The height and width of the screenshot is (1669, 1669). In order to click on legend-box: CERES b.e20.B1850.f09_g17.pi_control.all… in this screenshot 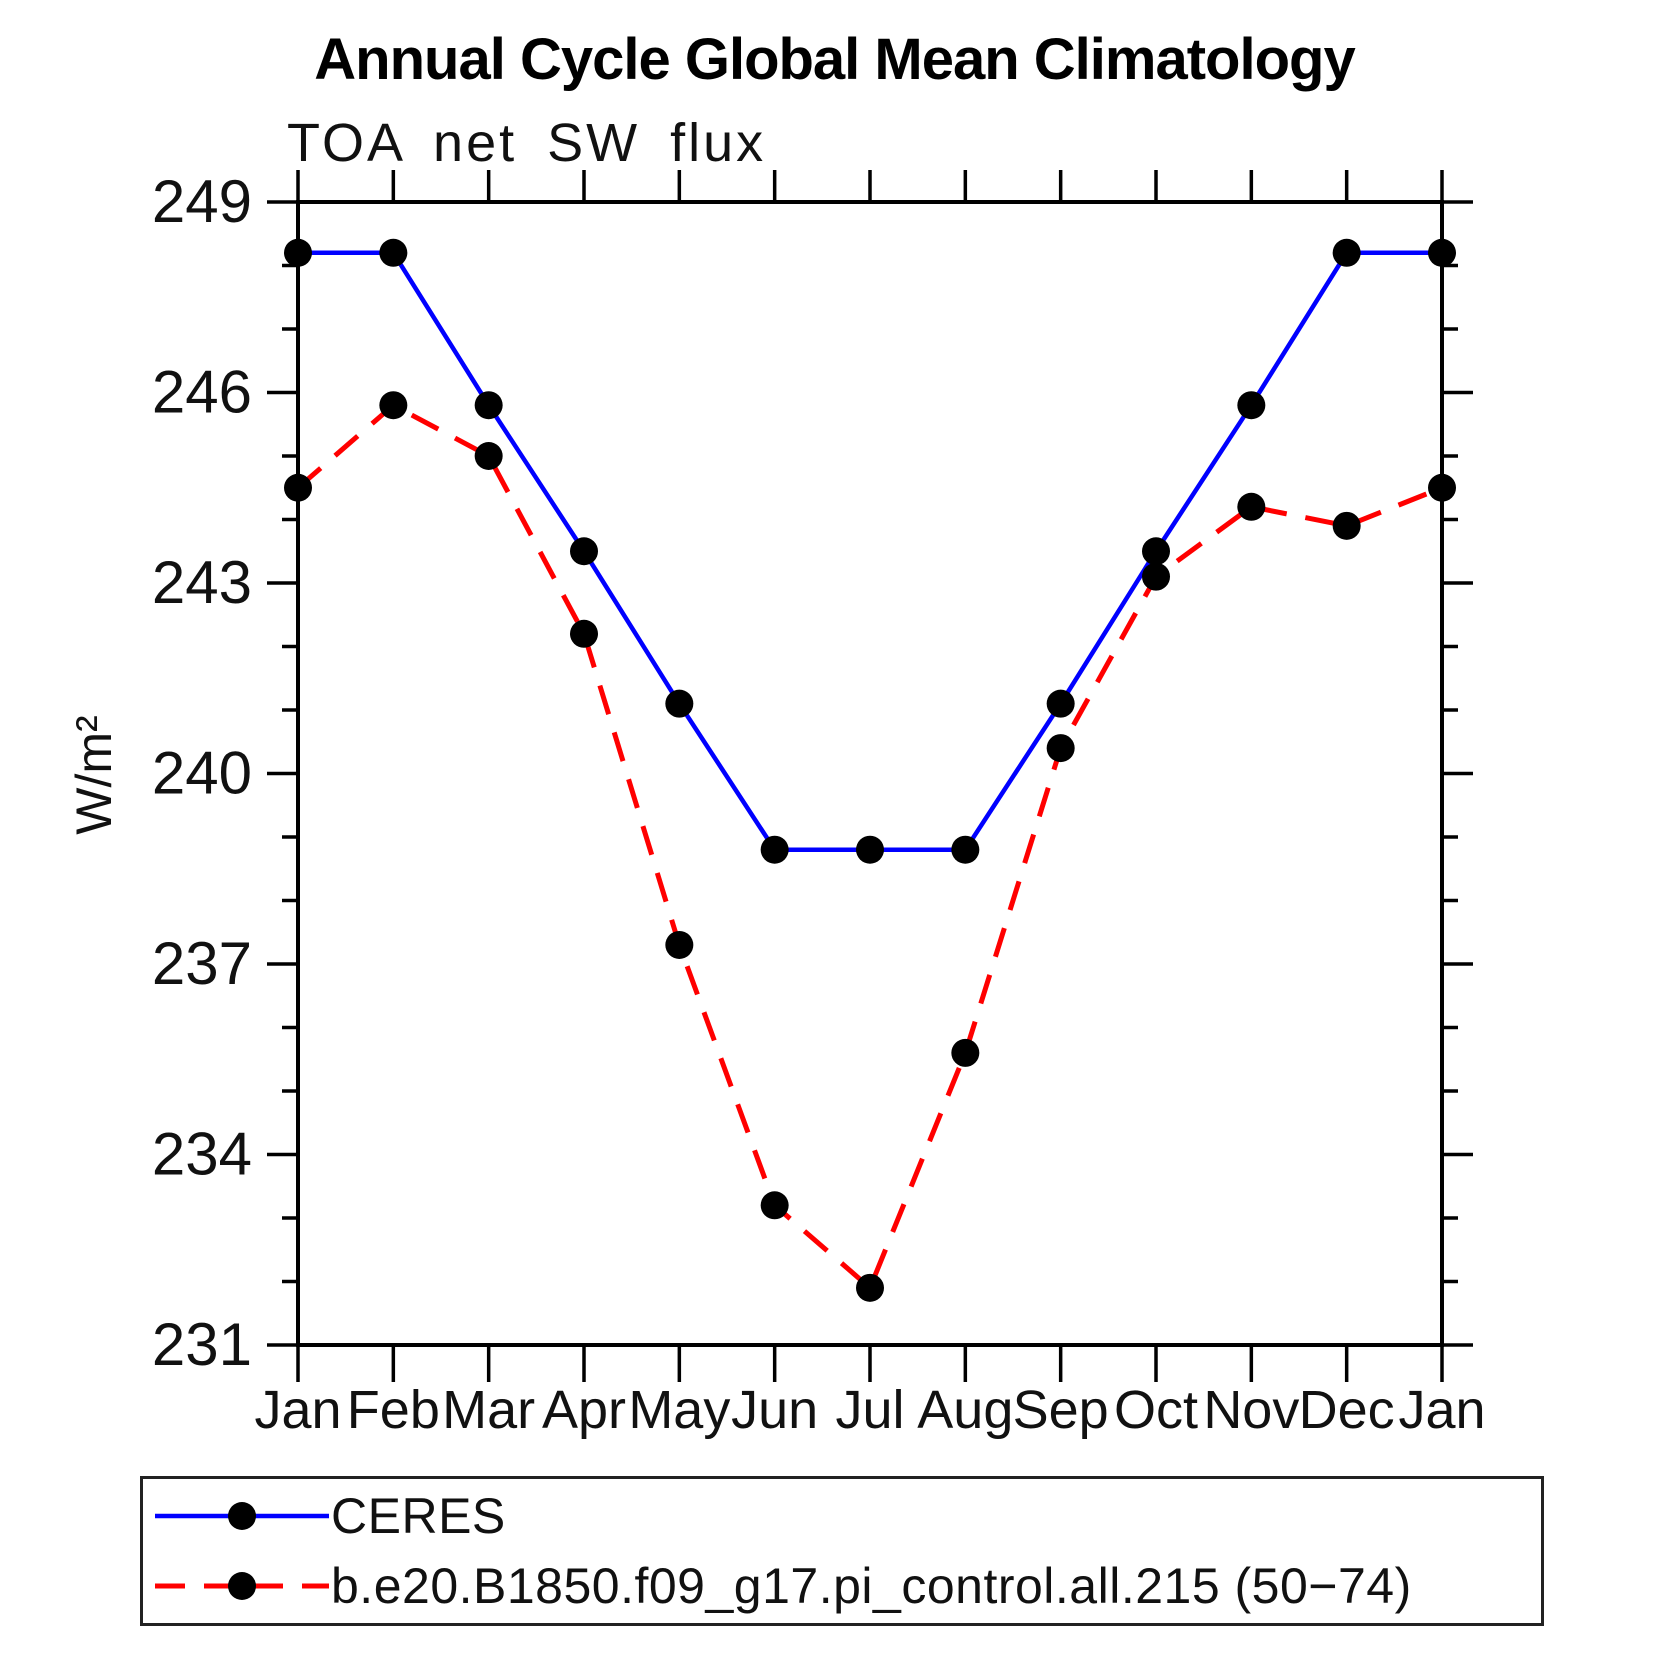, I will do `click(842, 1551)`.